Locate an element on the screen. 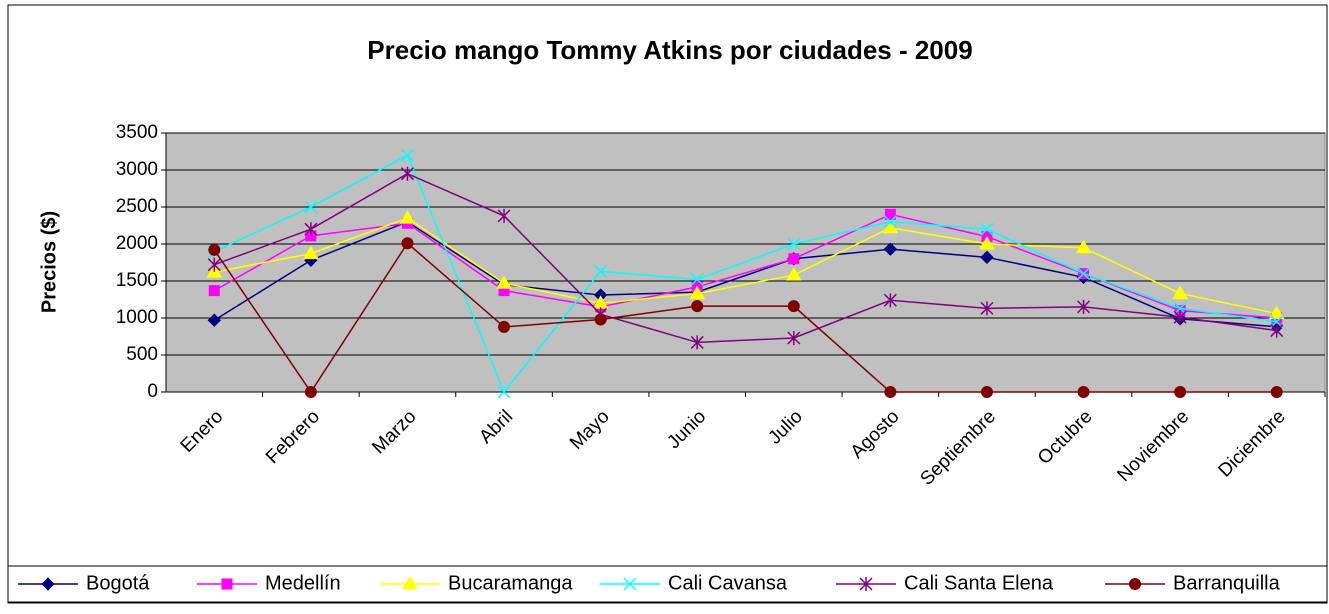 This screenshot has width=1329, height=614. legend-label: Bogotá is located at coordinates (118, 583).